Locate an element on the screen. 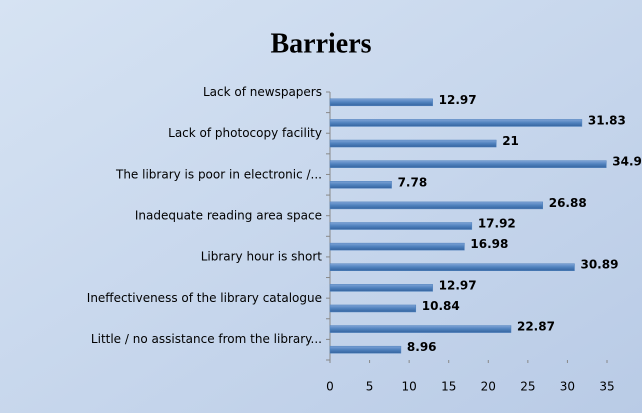 The image size is (642, 413). y-tick-label: Library hour is short is located at coordinates (262, 257).